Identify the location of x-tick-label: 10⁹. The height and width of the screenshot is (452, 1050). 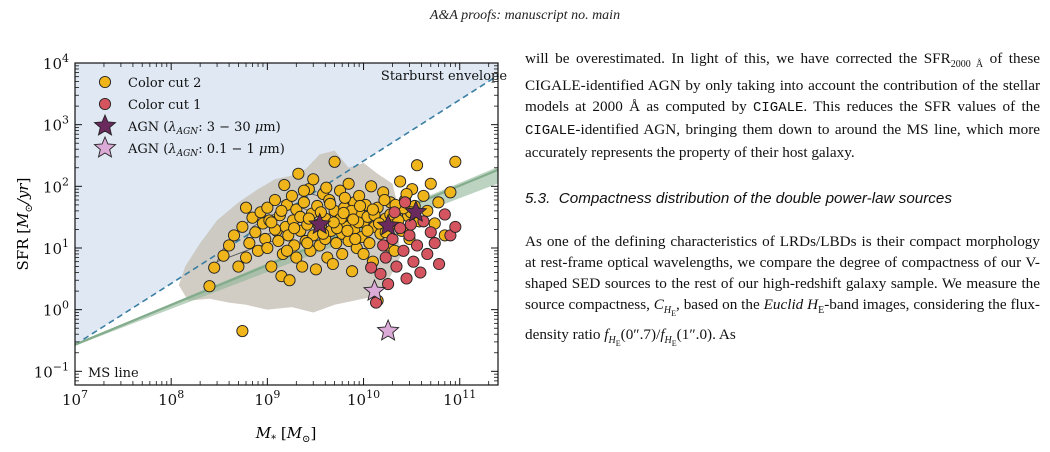
(267, 398).